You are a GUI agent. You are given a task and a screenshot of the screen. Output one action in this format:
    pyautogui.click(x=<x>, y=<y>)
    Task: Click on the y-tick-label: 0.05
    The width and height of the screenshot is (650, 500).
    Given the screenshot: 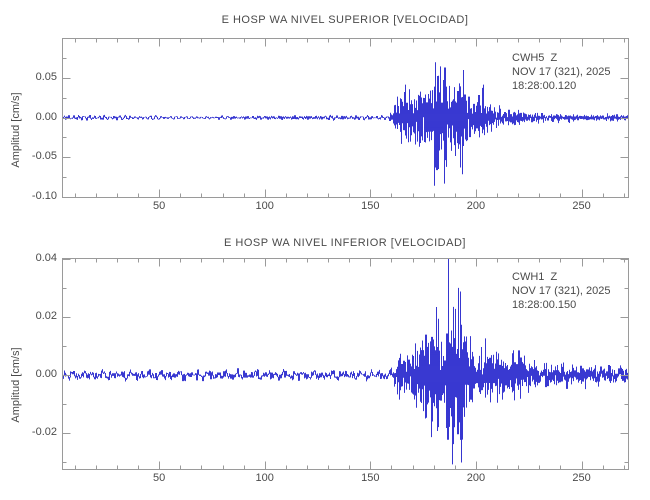 What is the action you would take?
    pyautogui.click(x=46, y=76)
    